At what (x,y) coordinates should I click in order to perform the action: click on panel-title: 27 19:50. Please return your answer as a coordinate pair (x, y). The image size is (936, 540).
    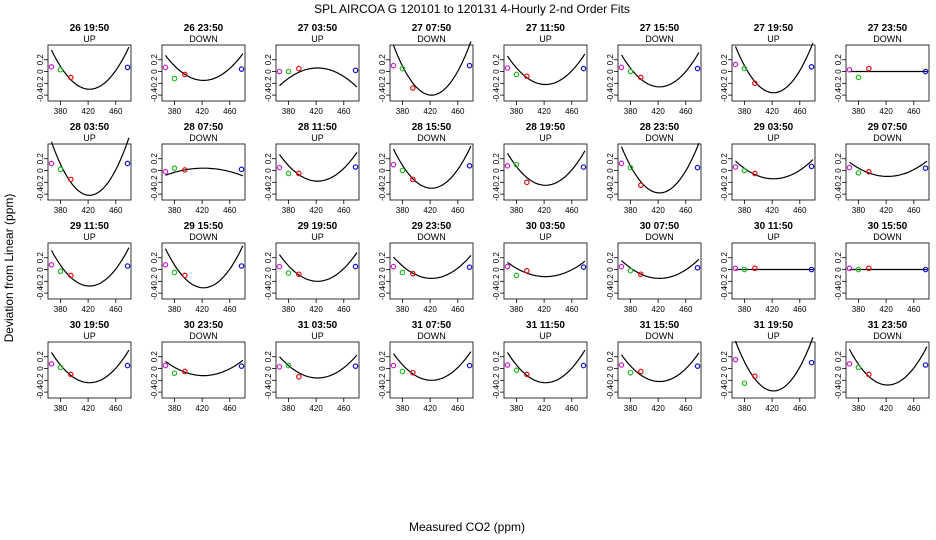
    Looking at the image, I should click on (774, 28).